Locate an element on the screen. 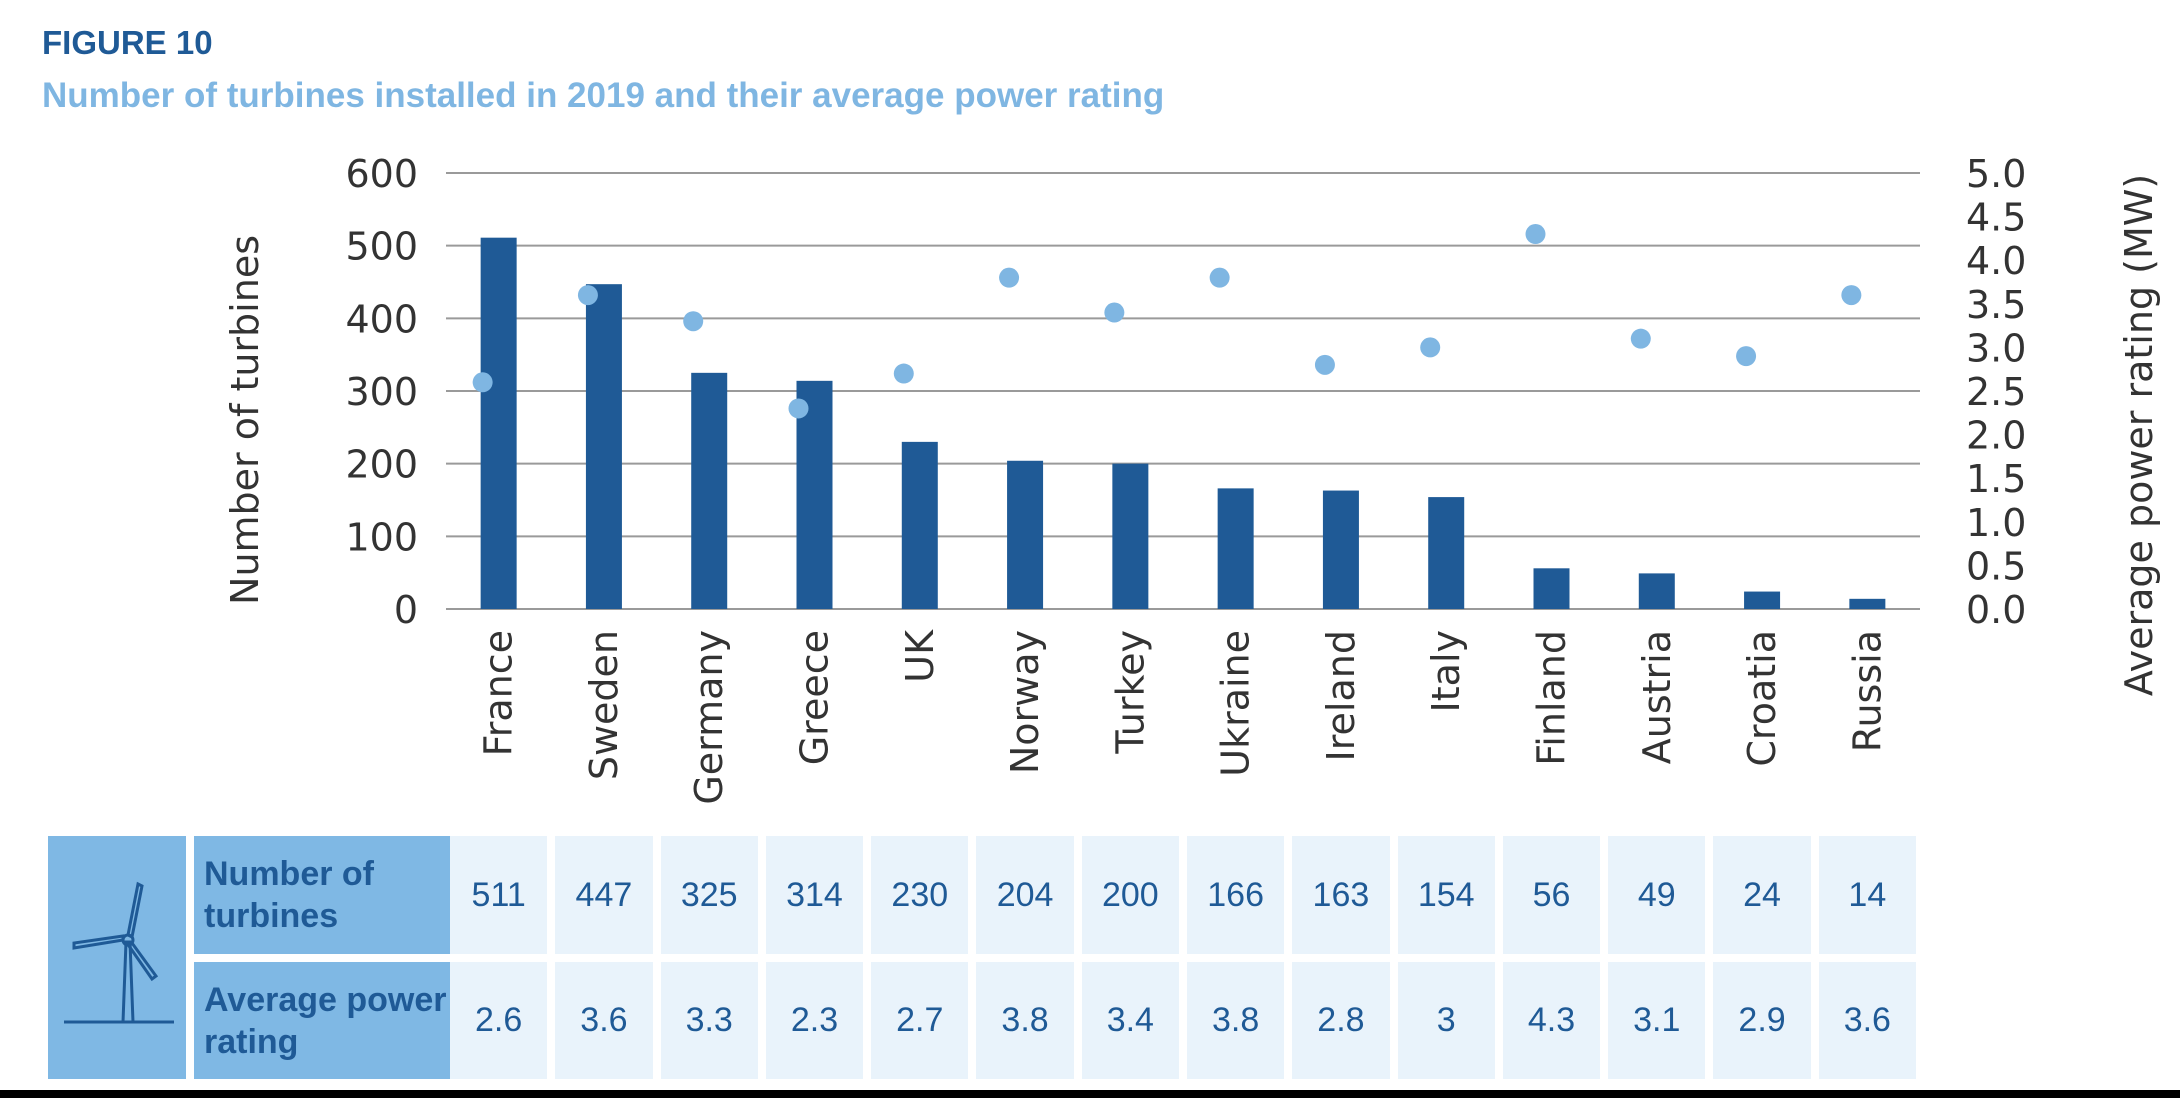 The height and width of the screenshot is (1098, 2180). cell-turbines: 325 is located at coordinates (709, 895).